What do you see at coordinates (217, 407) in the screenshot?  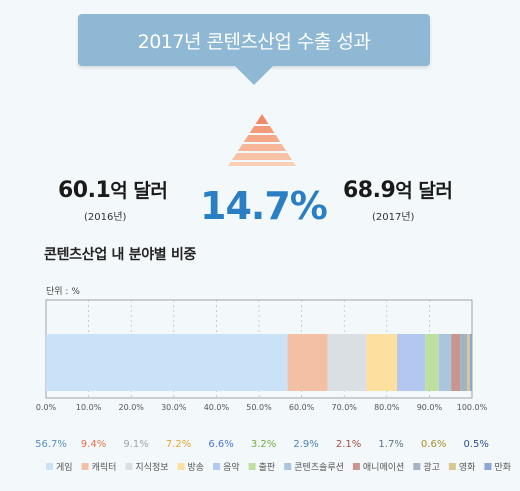 I see `x-tick-label: 40.0%` at bounding box center [217, 407].